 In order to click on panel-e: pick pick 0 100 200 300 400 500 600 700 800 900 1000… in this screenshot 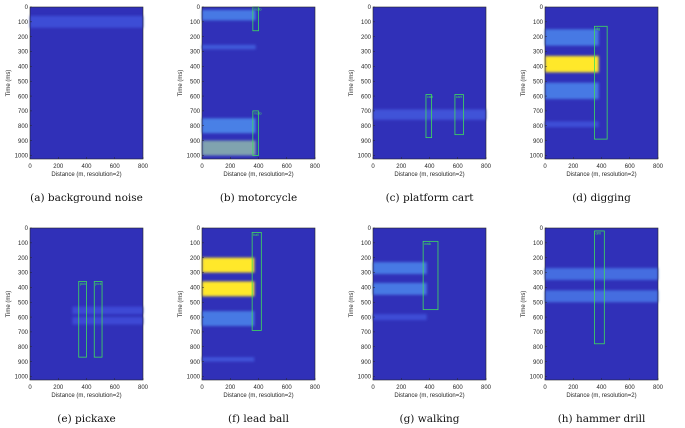, I will do `click(77, 325)`.